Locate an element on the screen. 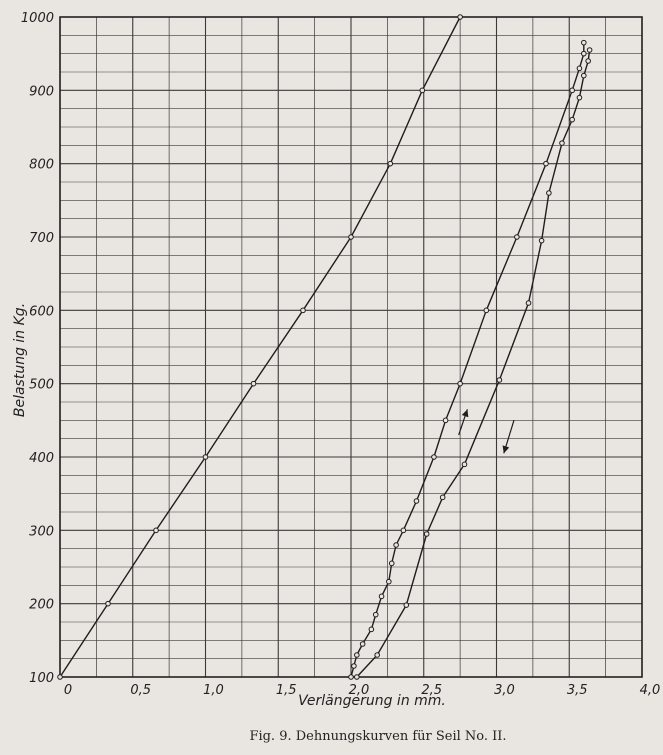 This screenshot has width=663, height=755. x-tick-label: 0 is located at coordinates (68, 690).